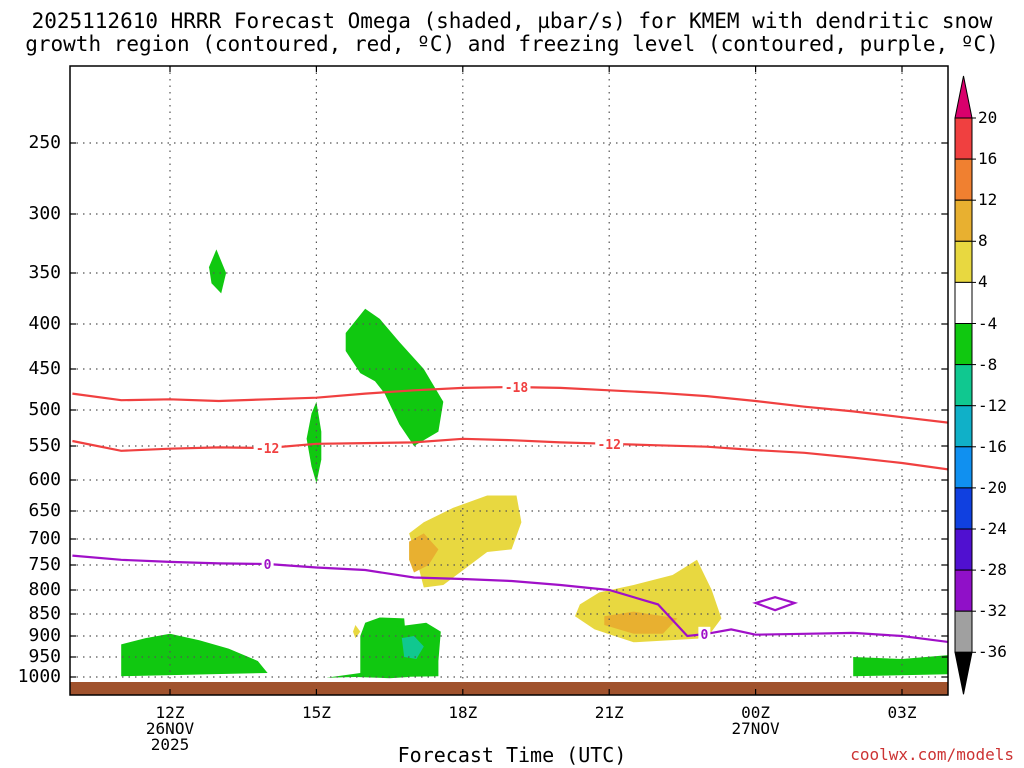 The image size is (1024, 768). I want to click on y-tick-label: 1000, so click(39, 676).